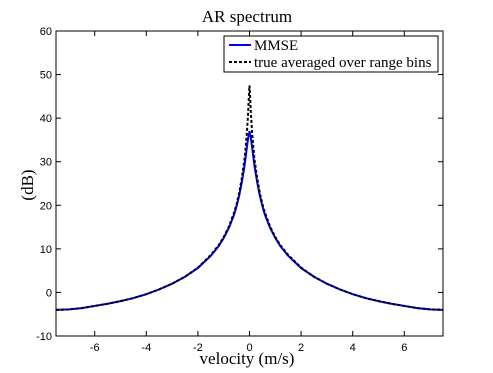 This screenshot has width=493, height=373. I want to click on y-tick-label: 30, so click(46, 163).